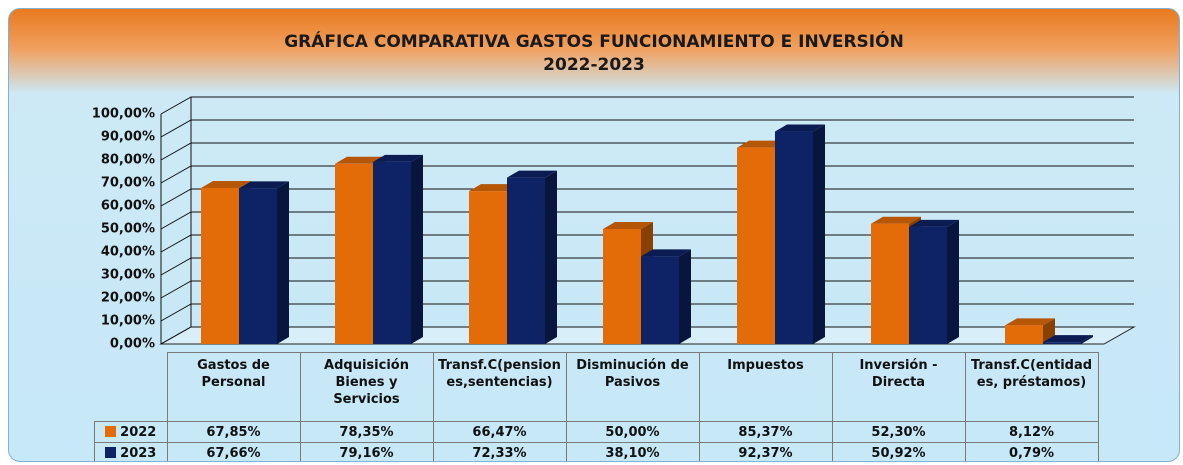  Describe the element at coordinates (499, 387) in the screenshot. I see `x-tick-label: Transf.C(pensiones,sentencias)` at that location.